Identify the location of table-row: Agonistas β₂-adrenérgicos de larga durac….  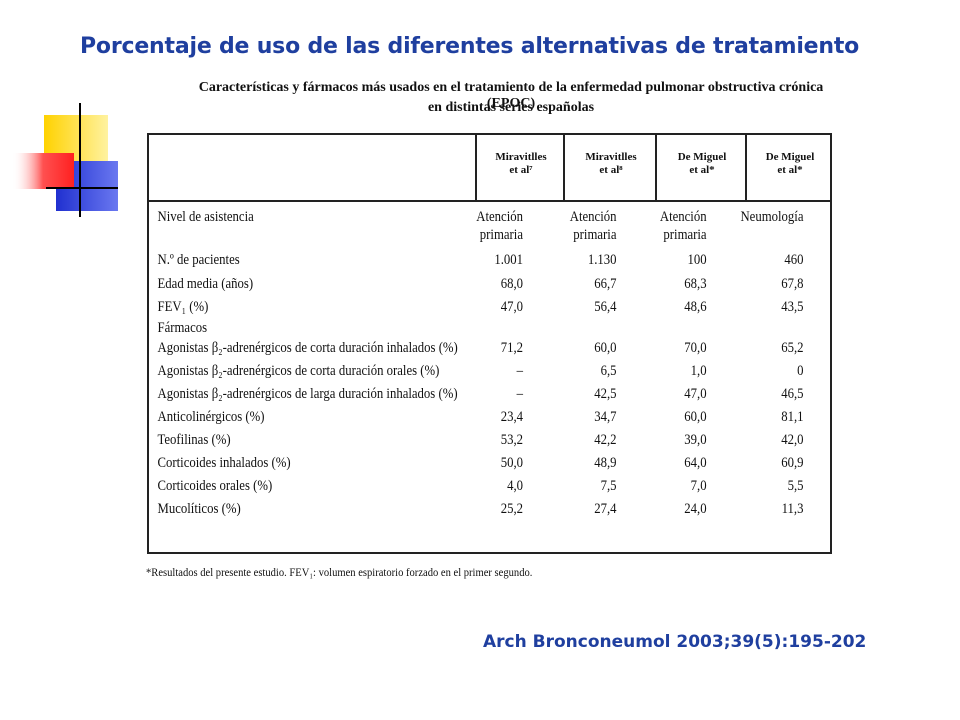
(480, 394).